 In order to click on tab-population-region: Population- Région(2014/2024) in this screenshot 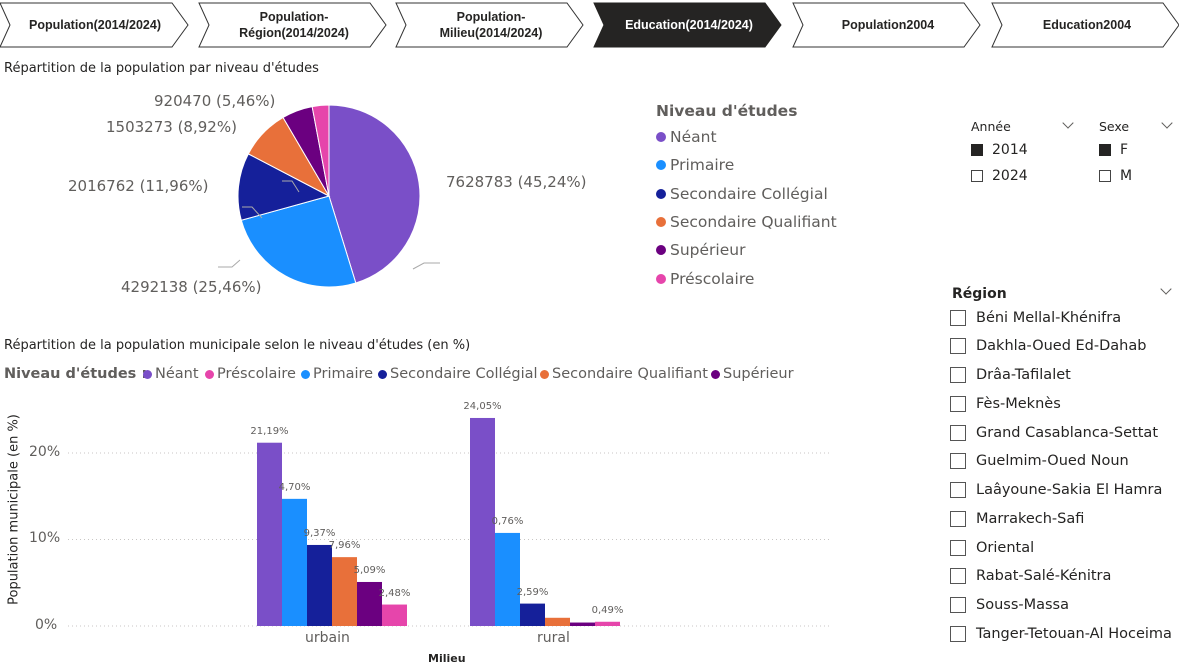, I will do `click(294, 25)`.